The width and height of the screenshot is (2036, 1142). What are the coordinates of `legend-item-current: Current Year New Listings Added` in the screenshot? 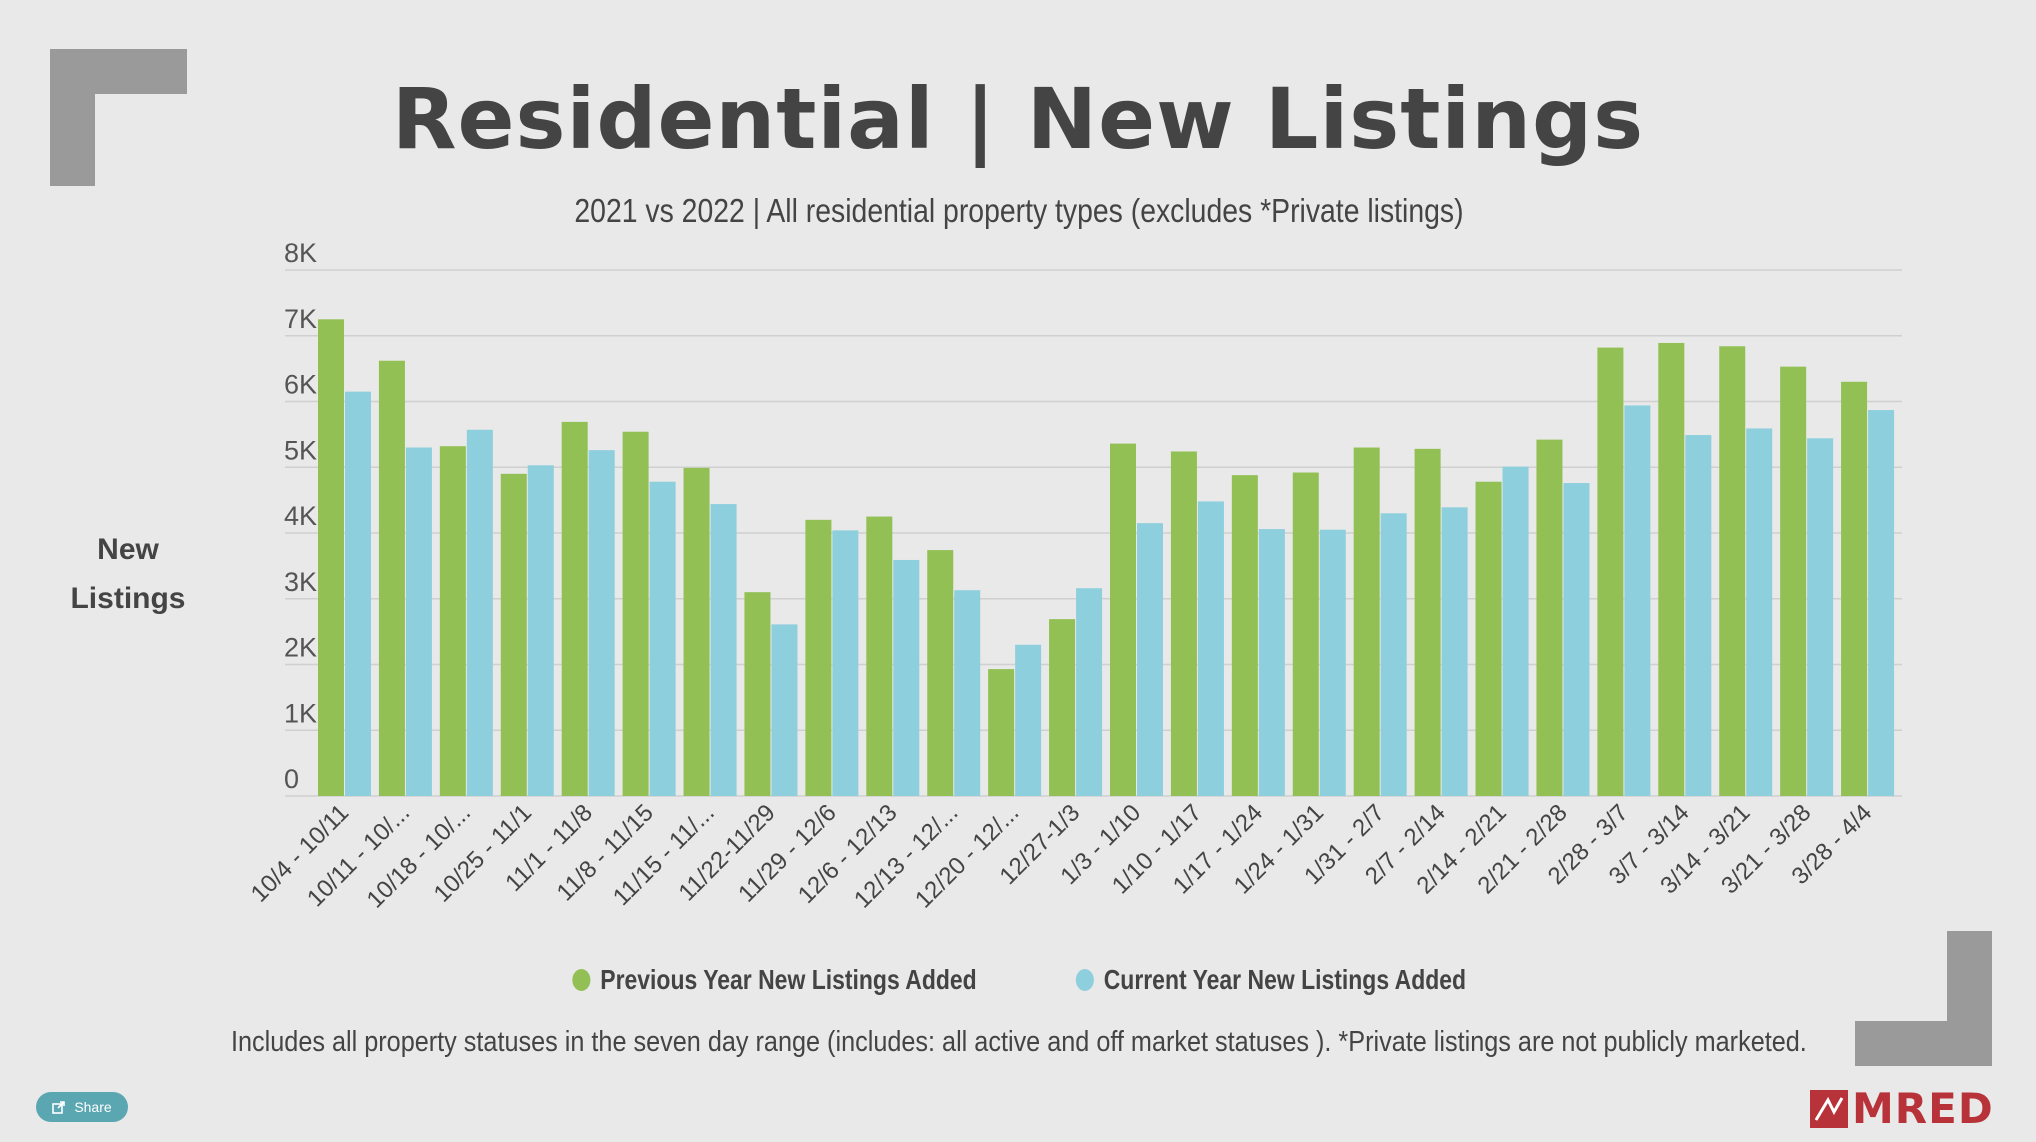 It's located at (1270, 980).